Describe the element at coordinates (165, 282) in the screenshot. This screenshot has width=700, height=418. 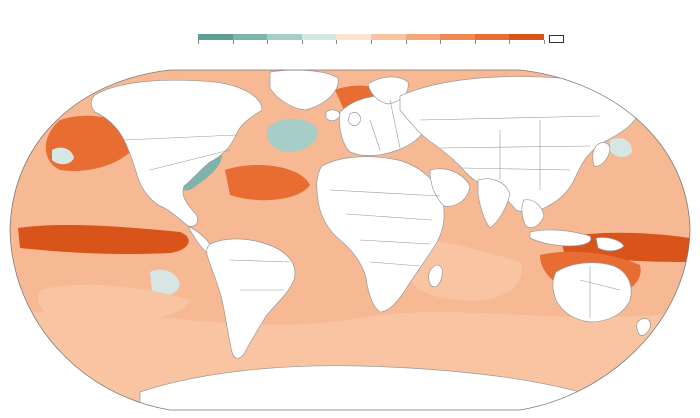
I see `cool-south-pacific` at that location.